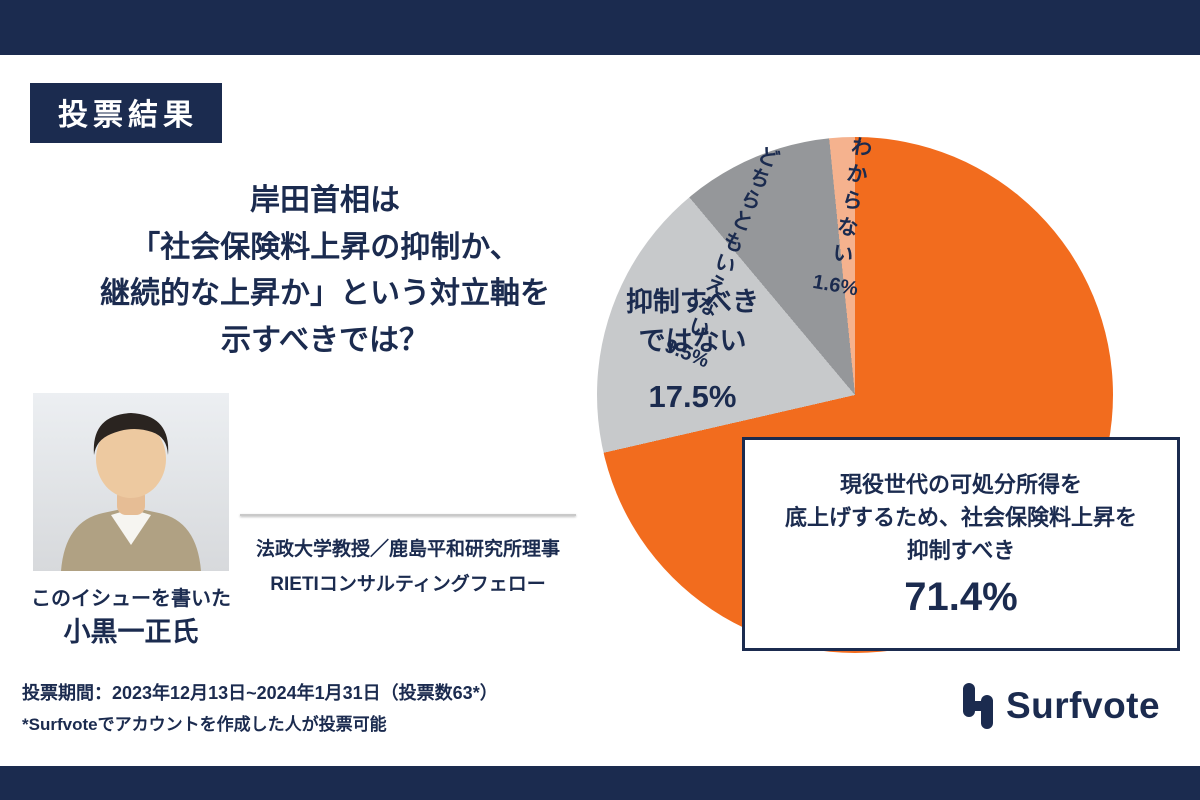  I want to click on result-badge: 投票結果, so click(126, 113).